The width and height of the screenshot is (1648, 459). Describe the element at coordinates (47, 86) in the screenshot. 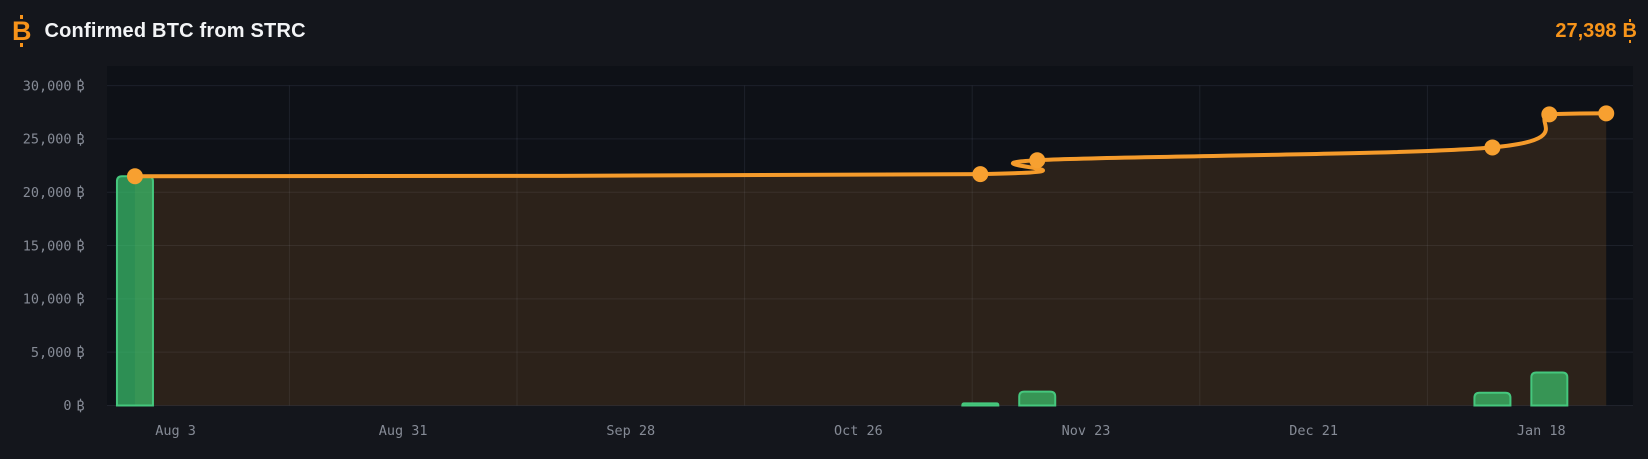

I see `y-axis-label: 30,000` at that location.